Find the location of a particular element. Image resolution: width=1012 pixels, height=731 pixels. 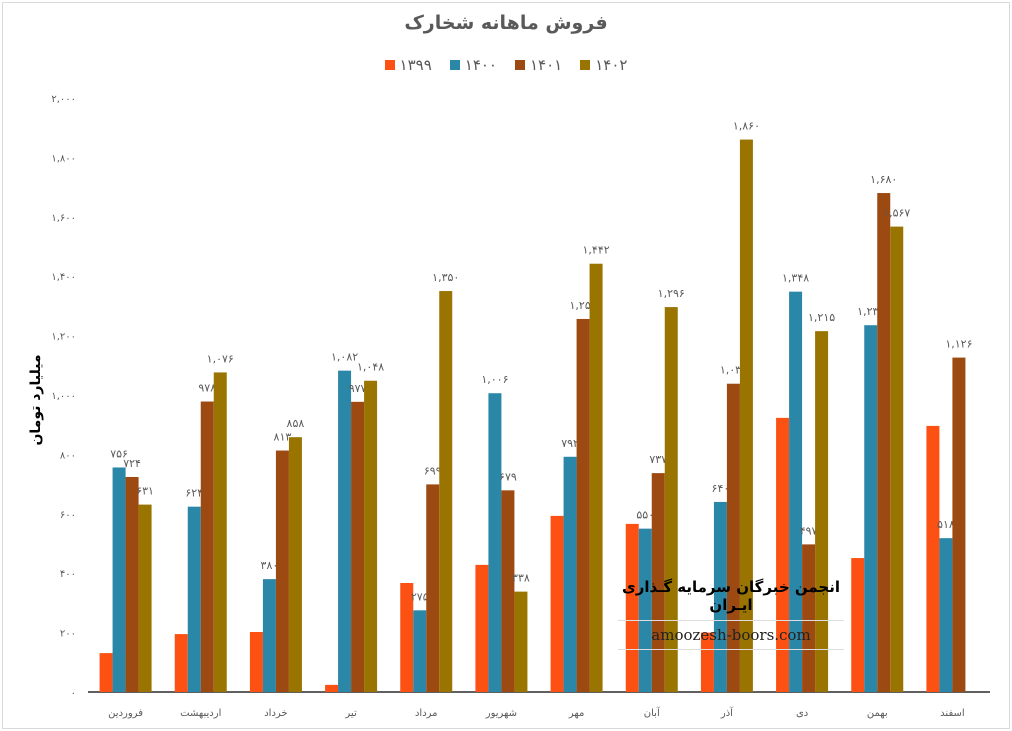

y-tick-label: ۲,۰۰۰ is located at coordinates (63, 99).